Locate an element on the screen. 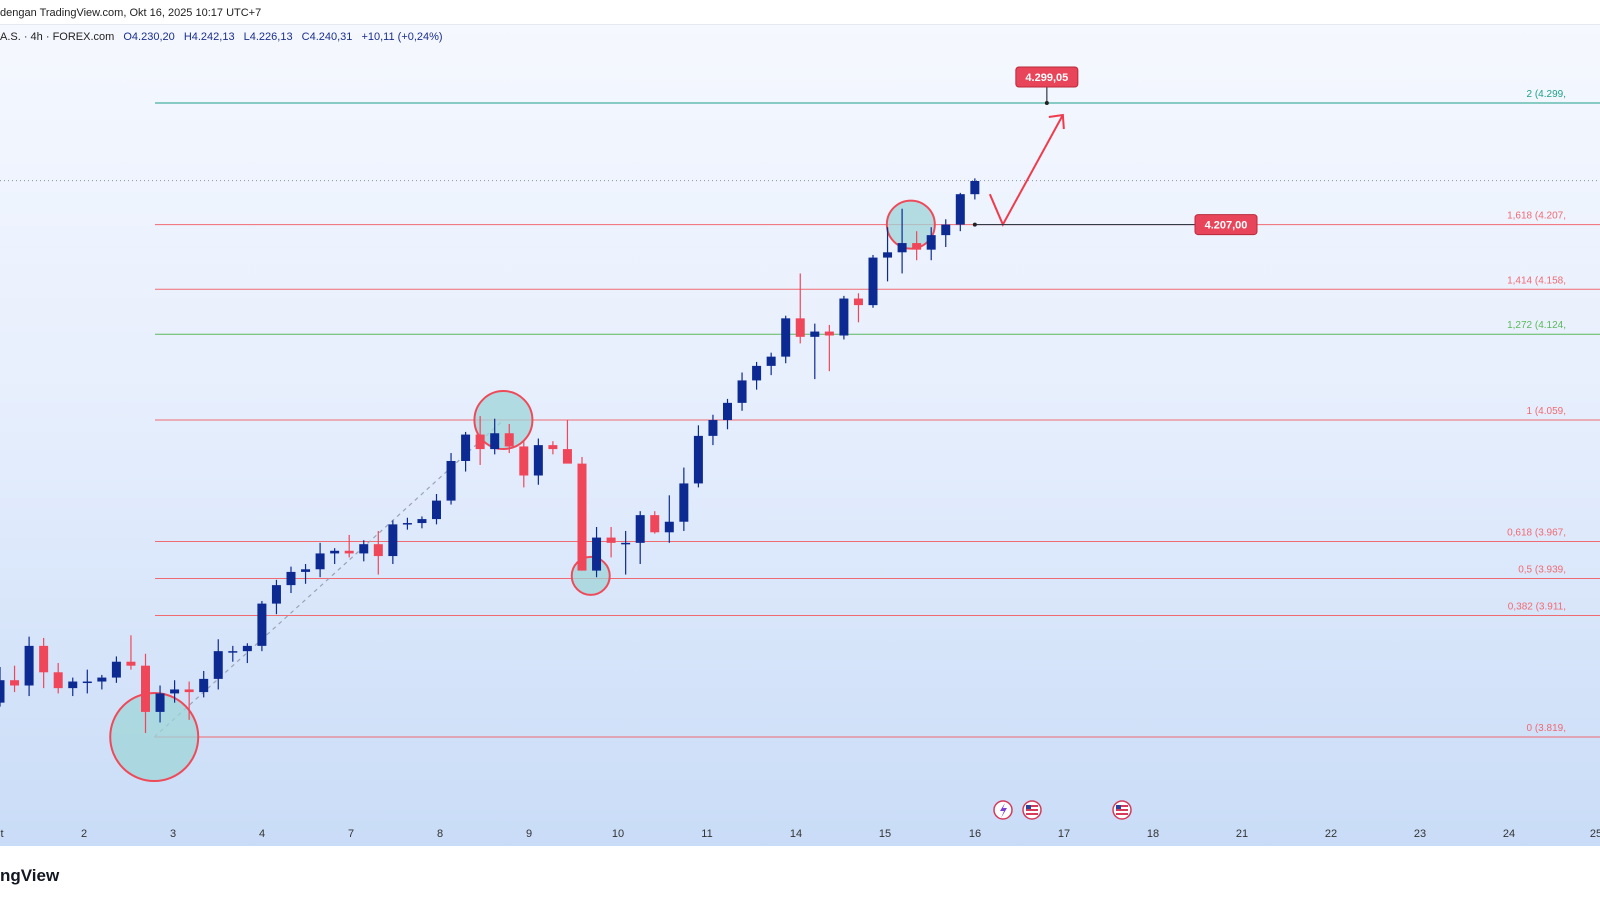 Image resolution: width=1600 pixels, height=900 pixels. x-tick-label: 21 is located at coordinates (1242, 834).